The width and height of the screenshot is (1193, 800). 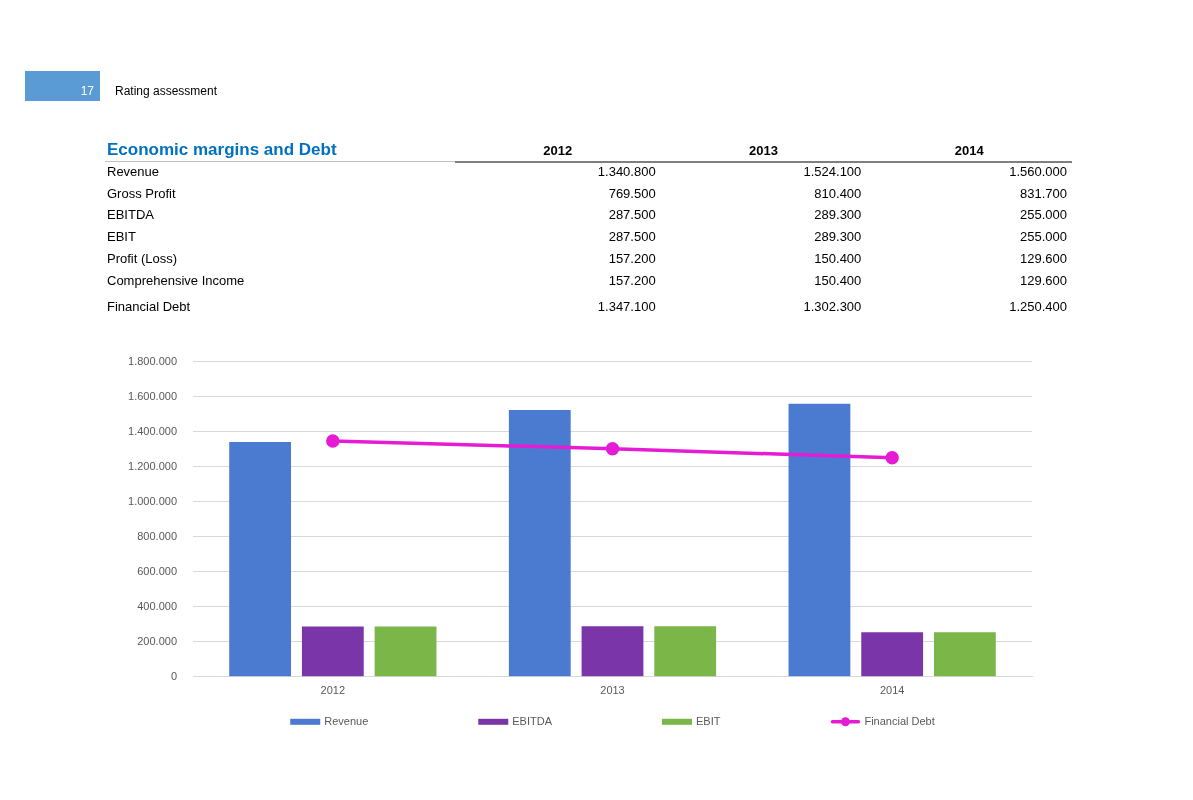 What do you see at coordinates (157, 605) in the screenshot?
I see `y-tick-label: 400.000` at bounding box center [157, 605].